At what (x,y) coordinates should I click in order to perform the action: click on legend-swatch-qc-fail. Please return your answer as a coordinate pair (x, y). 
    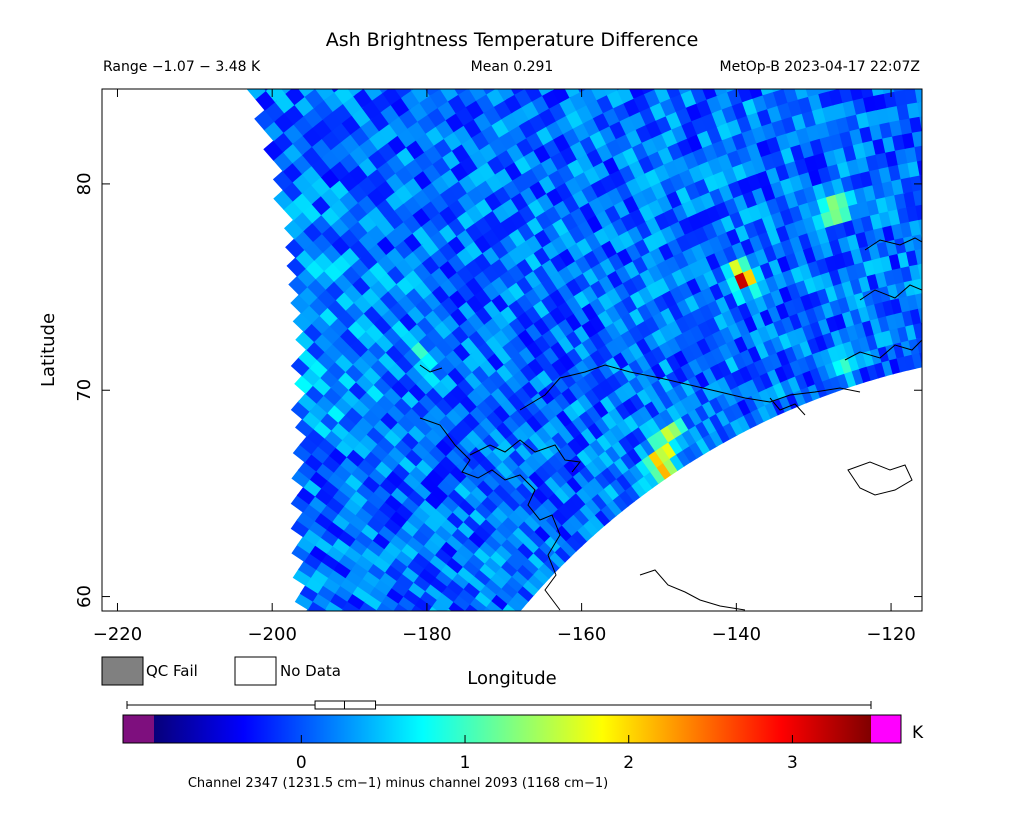
    Looking at the image, I should click on (122, 671).